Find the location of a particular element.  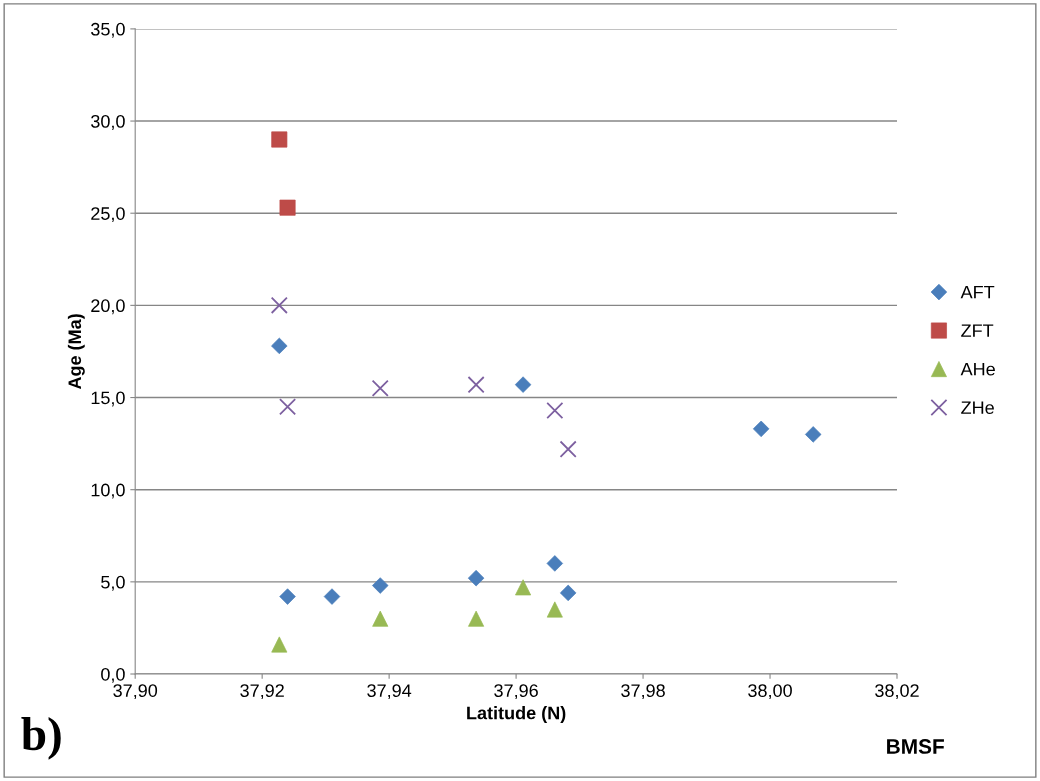

text: BMSF is located at coordinates (915, 746).